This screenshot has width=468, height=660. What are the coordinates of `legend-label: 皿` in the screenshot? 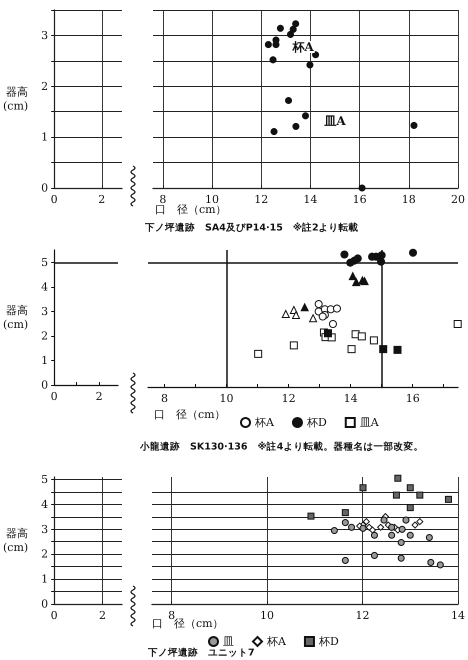 It's located at (228, 641).